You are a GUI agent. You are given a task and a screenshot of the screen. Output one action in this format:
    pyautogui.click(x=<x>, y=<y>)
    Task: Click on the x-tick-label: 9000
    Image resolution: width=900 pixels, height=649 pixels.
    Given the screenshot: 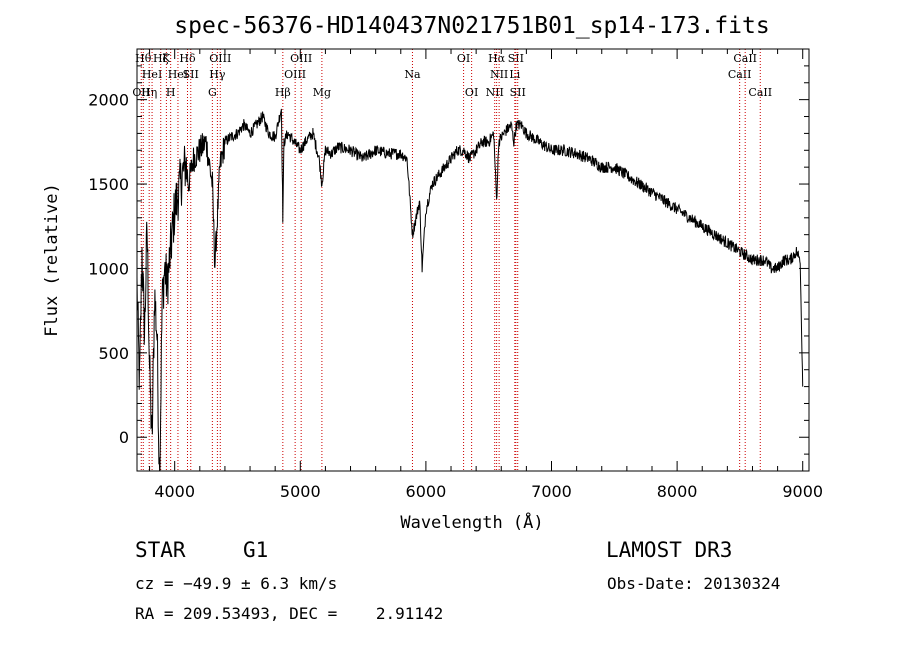 What is the action you would take?
    pyautogui.click(x=802, y=491)
    